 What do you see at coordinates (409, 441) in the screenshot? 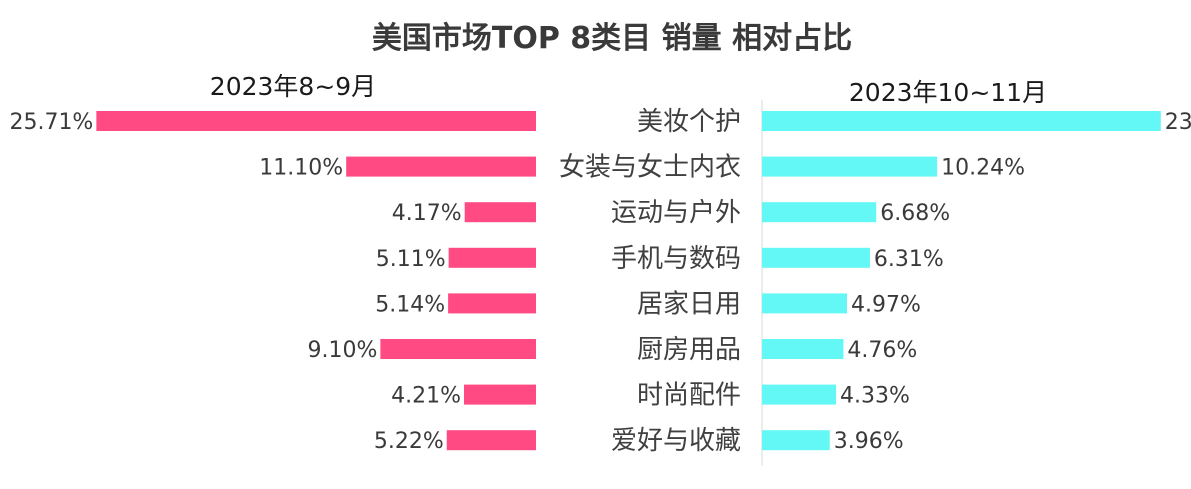
I see `left-value-label: 5.22%` at bounding box center [409, 441].